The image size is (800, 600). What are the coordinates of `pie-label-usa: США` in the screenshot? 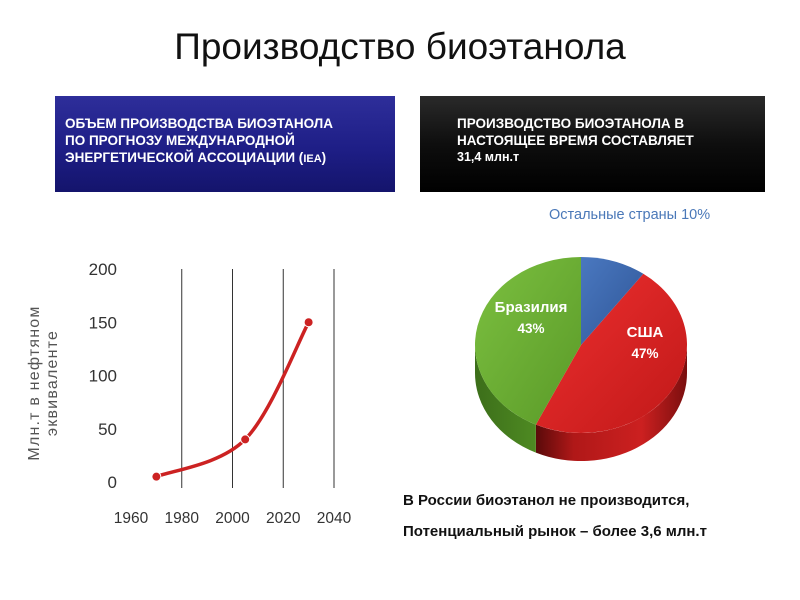 It's located at (645, 332).